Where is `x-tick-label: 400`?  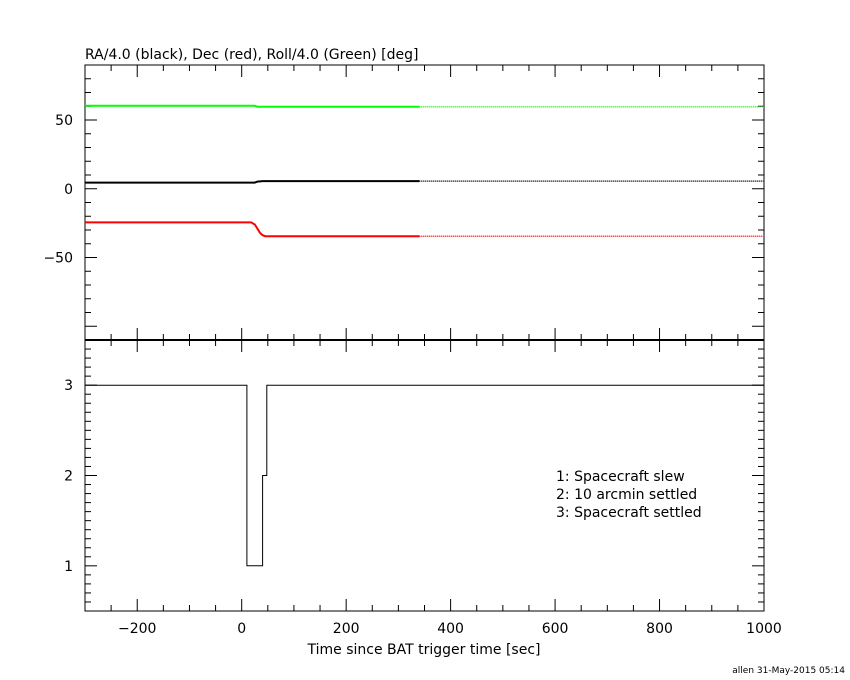 x-tick-label: 400 is located at coordinates (450, 629).